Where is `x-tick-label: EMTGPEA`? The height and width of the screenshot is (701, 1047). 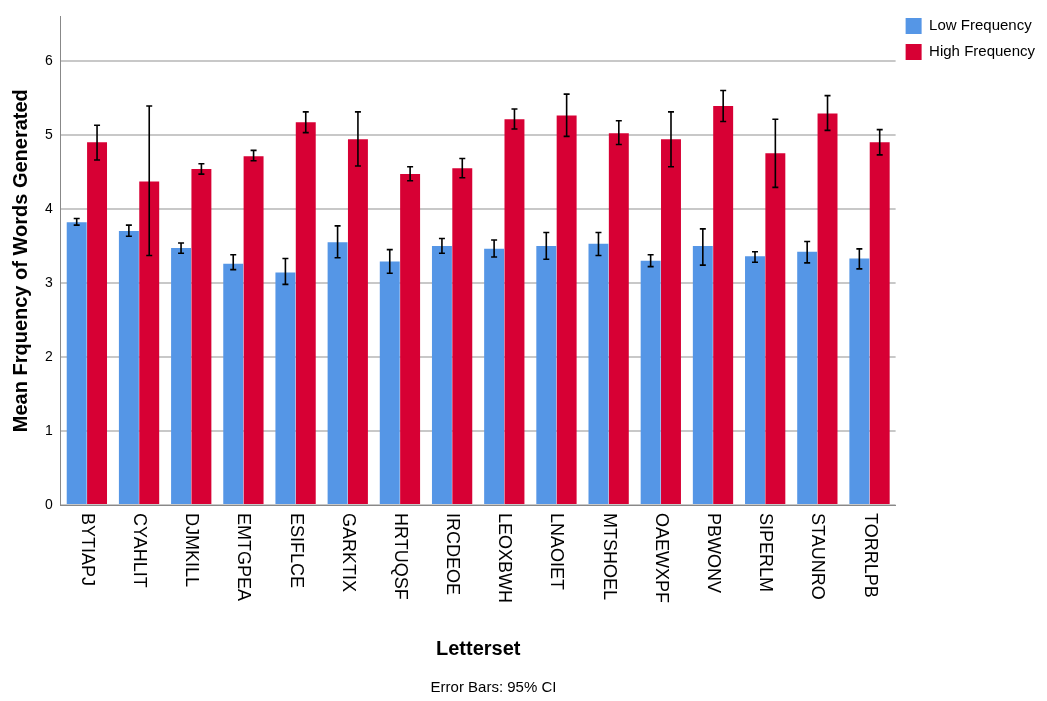
x-tick-label: EMTGPEA is located at coordinates (244, 557).